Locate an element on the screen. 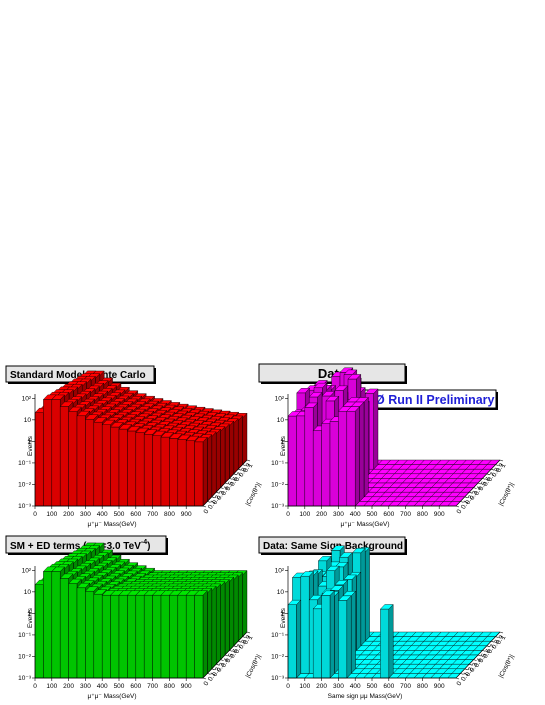  chart-title-sm: Standard Model Monte Carlo is located at coordinates (78, 375).